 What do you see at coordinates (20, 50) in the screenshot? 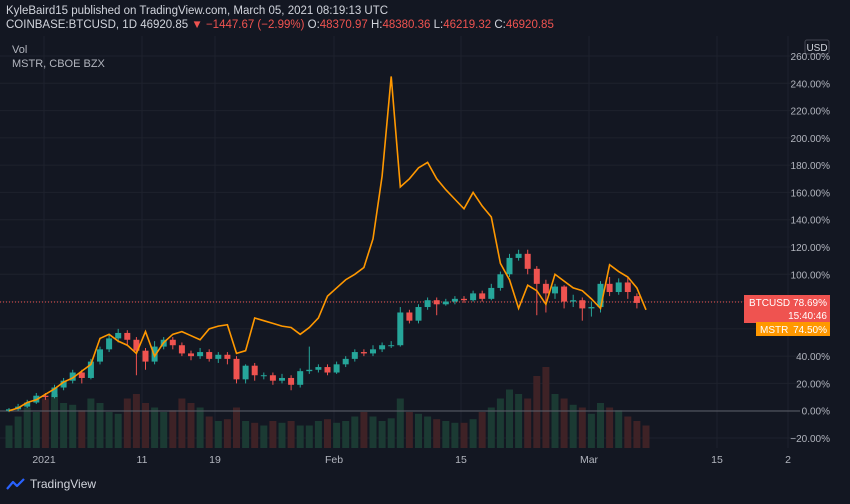
I see `volume-legend: Vol` at bounding box center [20, 50].